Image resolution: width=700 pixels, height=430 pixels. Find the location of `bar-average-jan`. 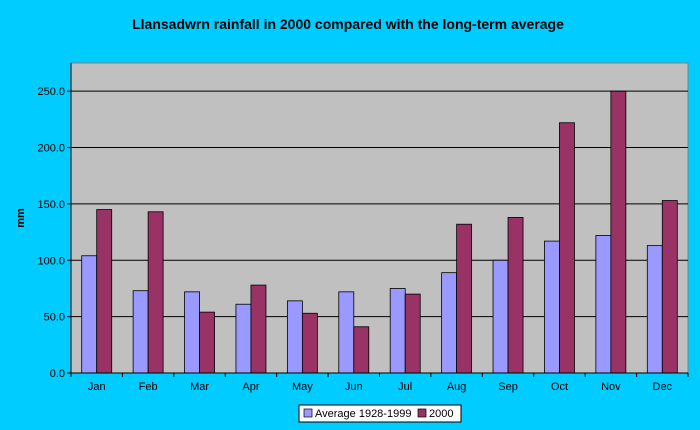

bar-average-jan is located at coordinates (89, 314).